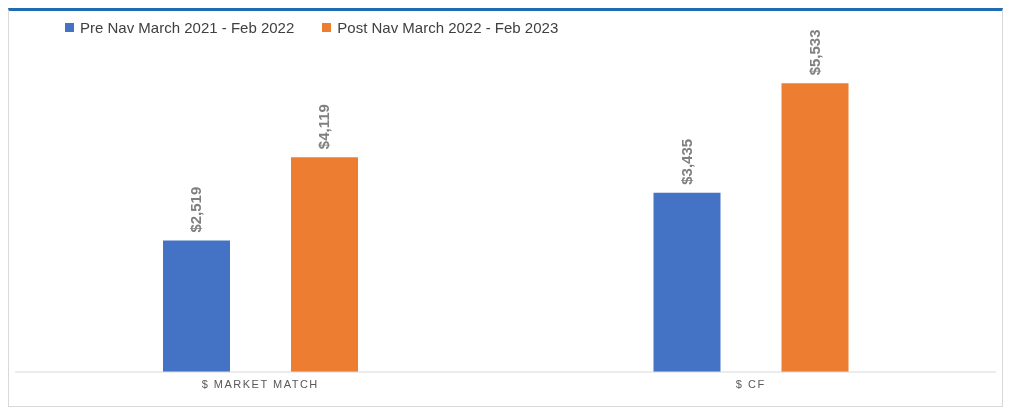 The height and width of the screenshot is (415, 1013). Describe the element at coordinates (750, 383) in the screenshot. I see `x-tick-label: $ CF` at that location.